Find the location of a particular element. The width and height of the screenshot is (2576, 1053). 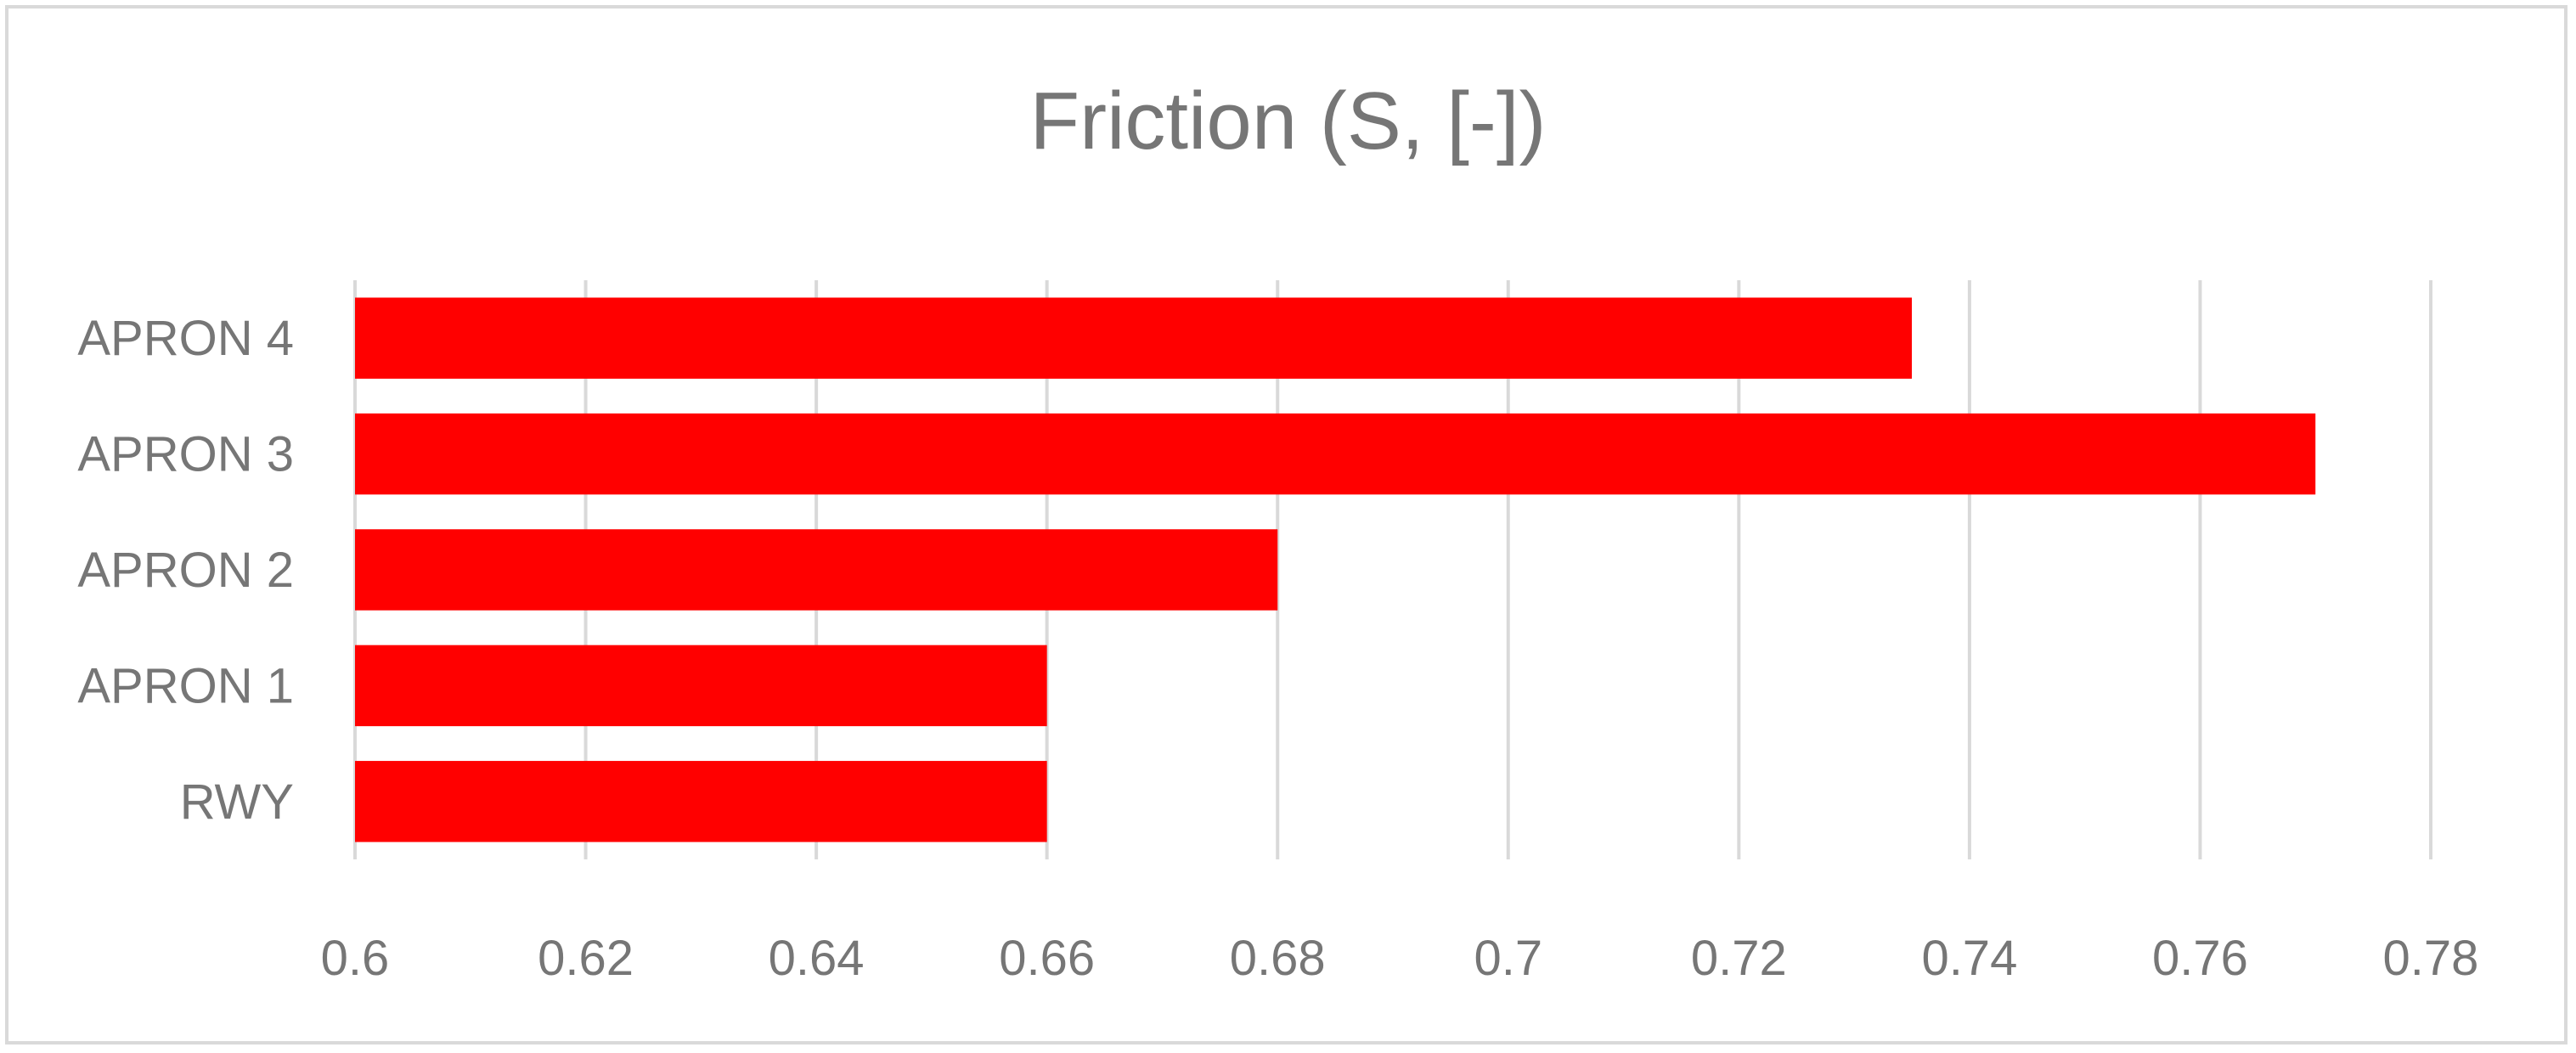

x-tick-label-2: 0.64 is located at coordinates (817, 959).